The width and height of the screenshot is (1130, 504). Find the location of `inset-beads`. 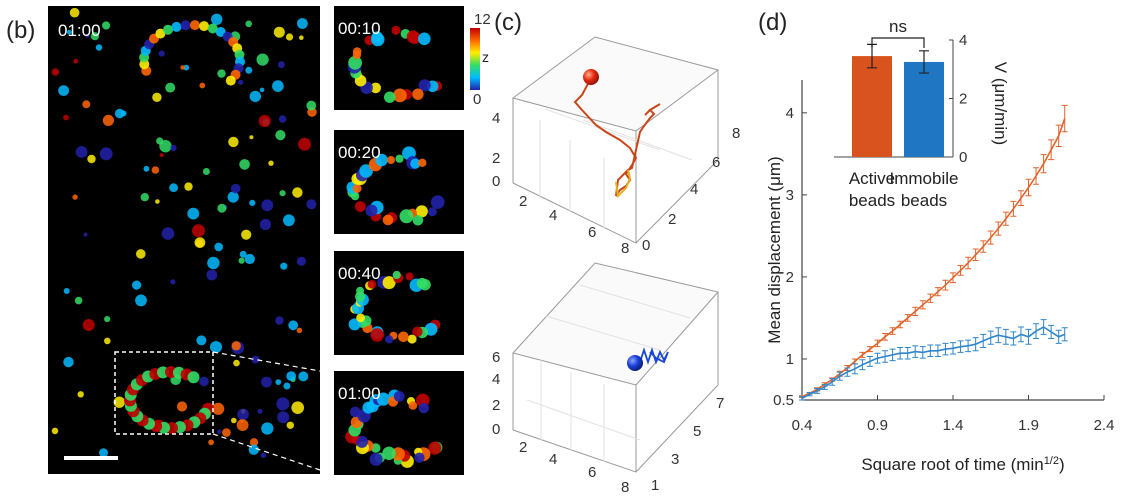

inset-beads is located at coordinates (395, 246).